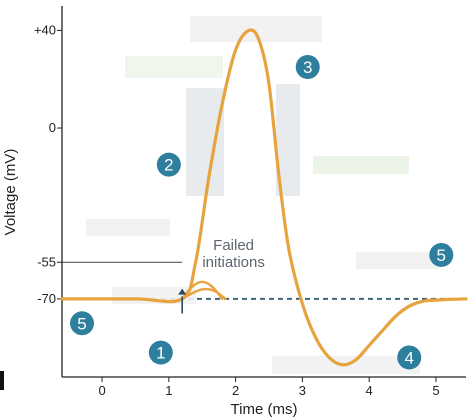 This screenshot has width=474, height=420. Describe the element at coordinates (182, 291) in the screenshot. I see `stimulus-arrow-head` at that location.